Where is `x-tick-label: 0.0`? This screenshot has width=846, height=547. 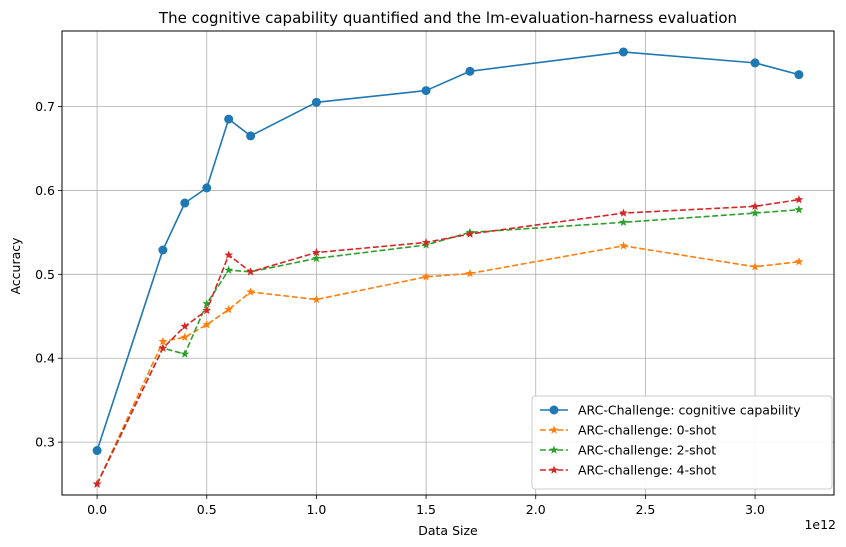 x-tick-label: 0.0 is located at coordinates (97, 509).